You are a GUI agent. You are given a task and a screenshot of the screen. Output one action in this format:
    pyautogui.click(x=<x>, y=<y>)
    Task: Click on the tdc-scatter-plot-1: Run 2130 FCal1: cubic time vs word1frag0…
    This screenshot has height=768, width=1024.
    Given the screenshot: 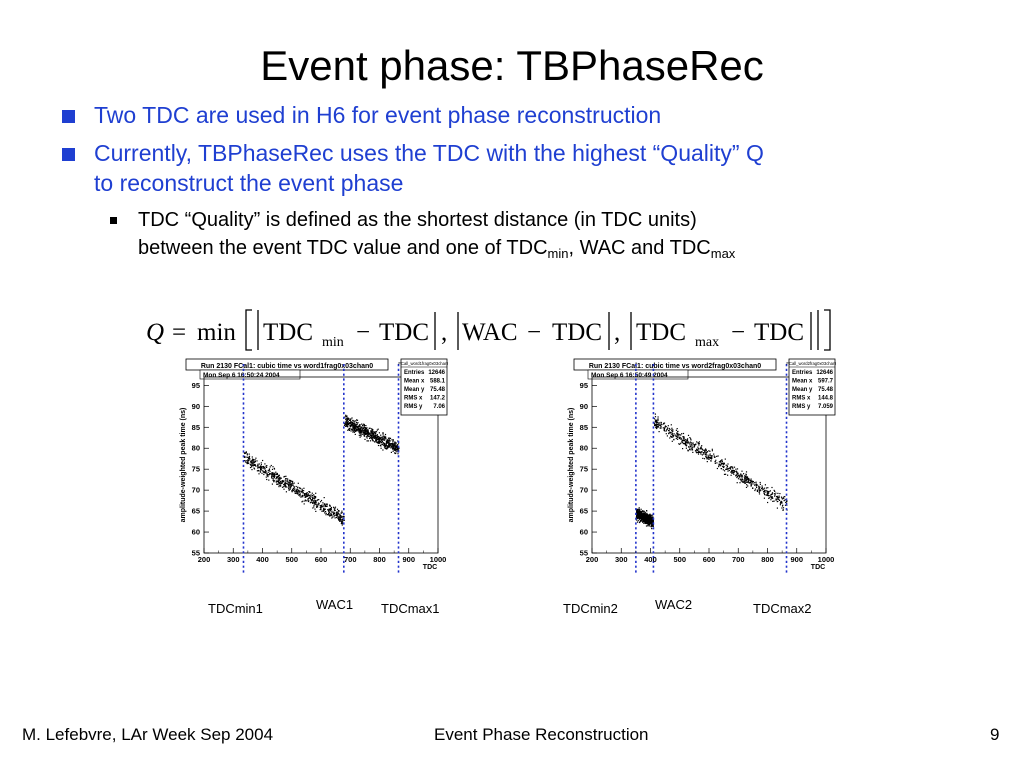 What is the action you would take?
    pyautogui.click(x=310, y=466)
    